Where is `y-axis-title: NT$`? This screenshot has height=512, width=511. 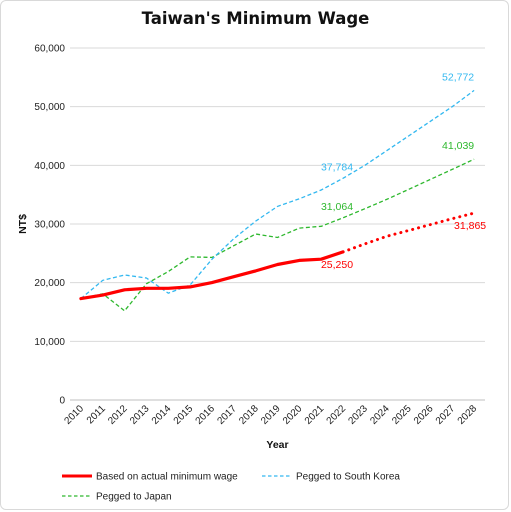
y-axis-title: NT$ is located at coordinates (23, 224).